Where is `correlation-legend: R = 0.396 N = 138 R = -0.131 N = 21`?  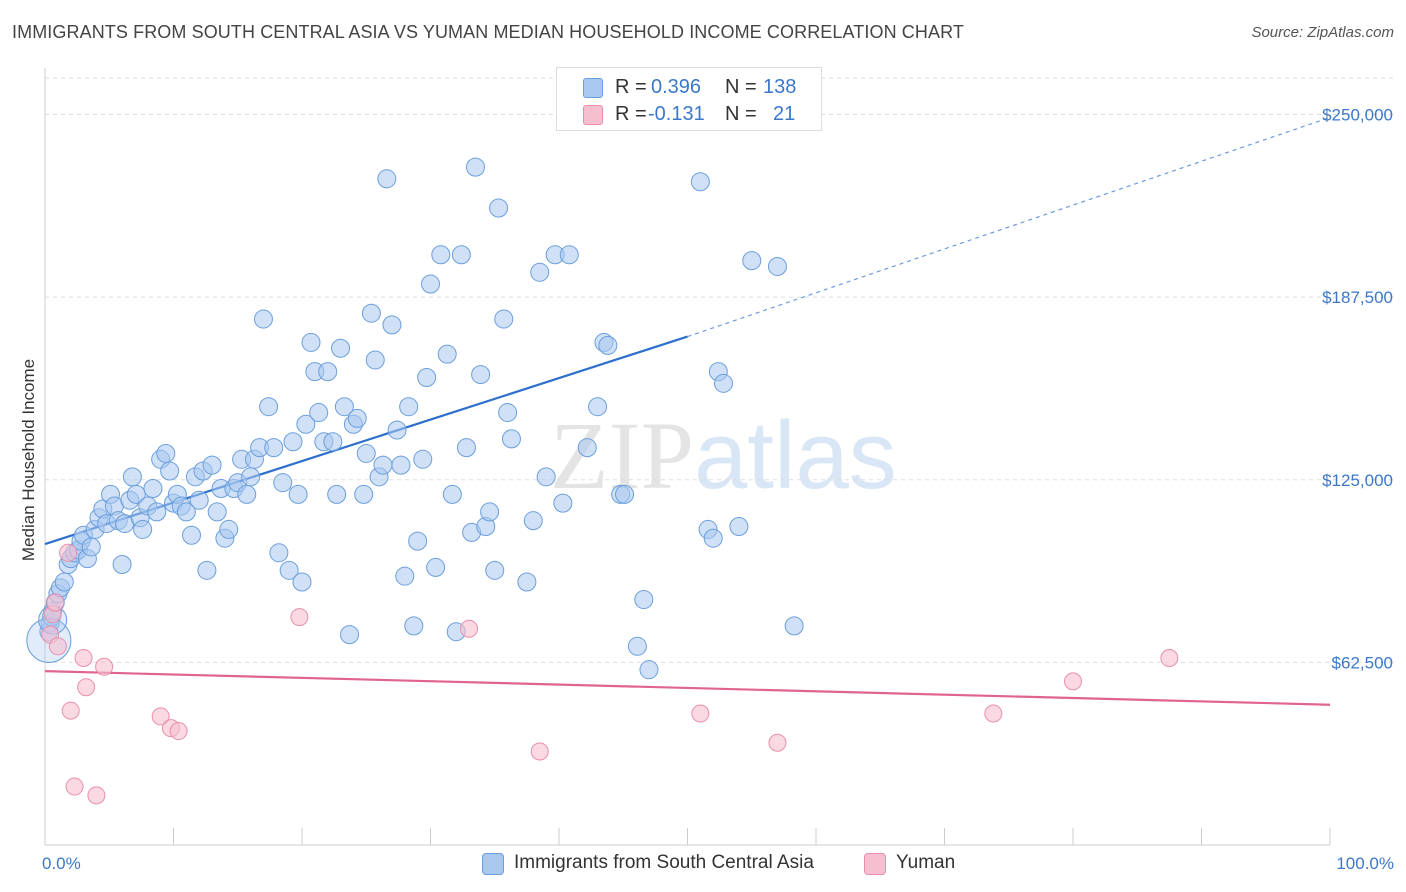 correlation-legend: R = 0.396 N = 138 R = -0.131 N = 21 is located at coordinates (689, 99).